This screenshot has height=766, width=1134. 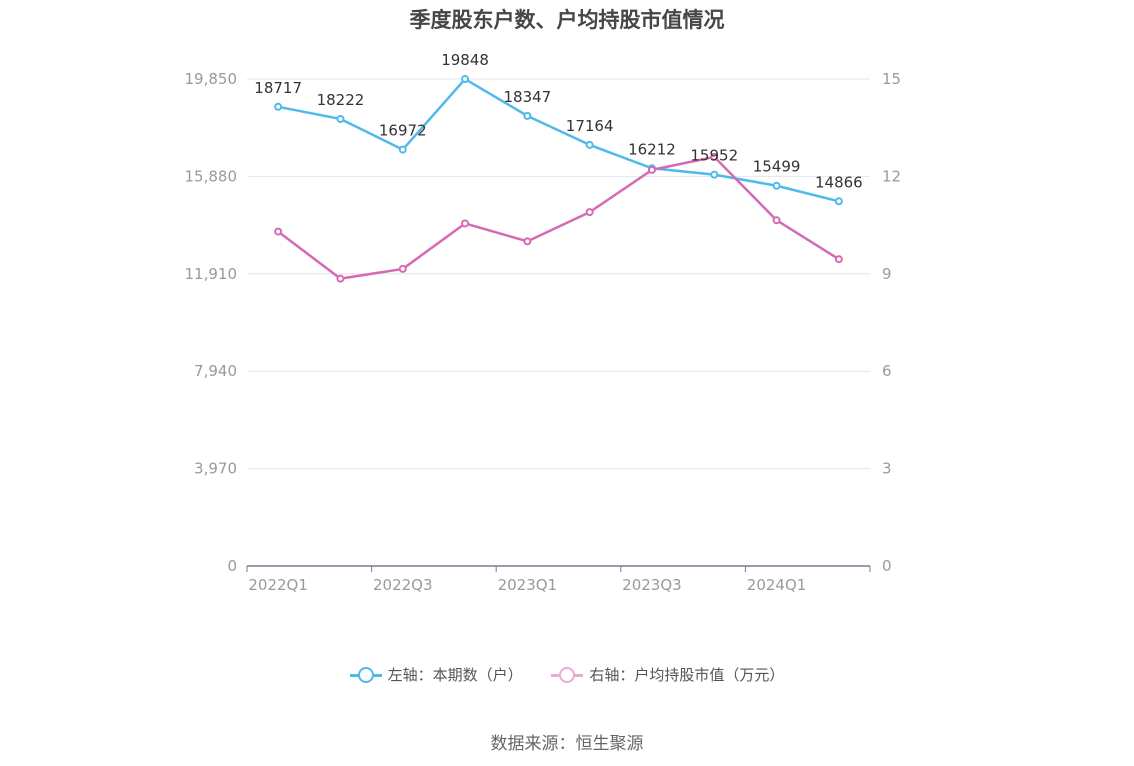 What do you see at coordinates (891, 176) in the screenshot?
I see `y-right-tick-label: 12` at bounding box center [891, 176].